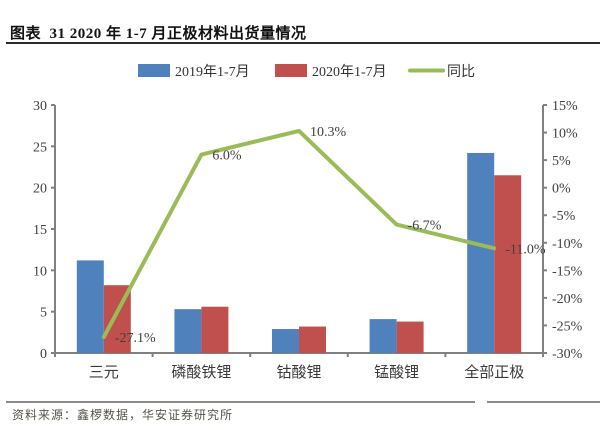  Describe the element at coordinates (40, 271) in the screenshot. I see `left-tick-label-10: 10` at that location.